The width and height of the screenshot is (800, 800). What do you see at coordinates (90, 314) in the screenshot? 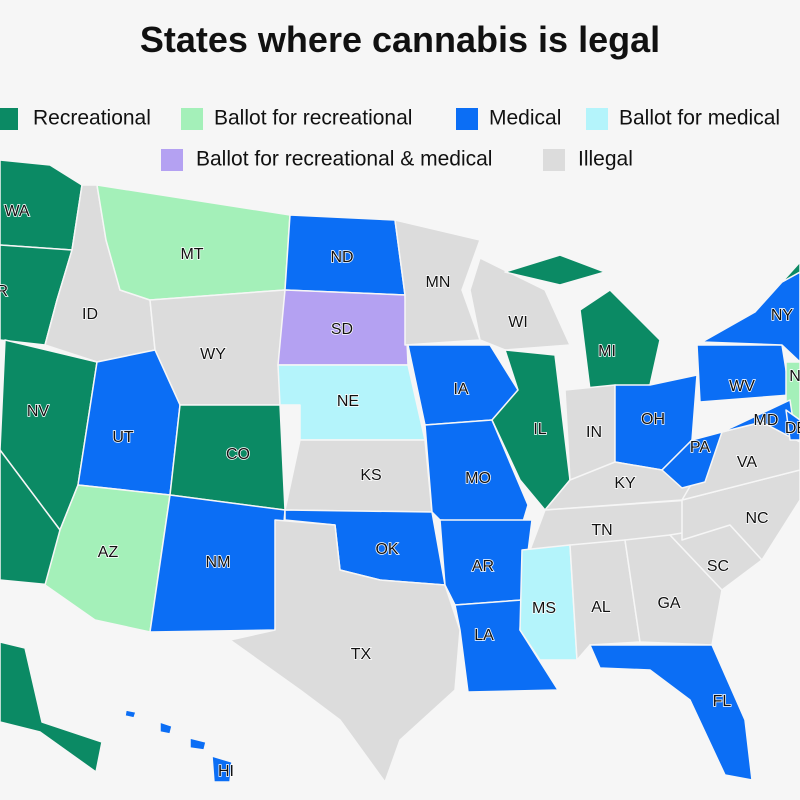
I see `state-label: ID` at bounding box center [90, 314].